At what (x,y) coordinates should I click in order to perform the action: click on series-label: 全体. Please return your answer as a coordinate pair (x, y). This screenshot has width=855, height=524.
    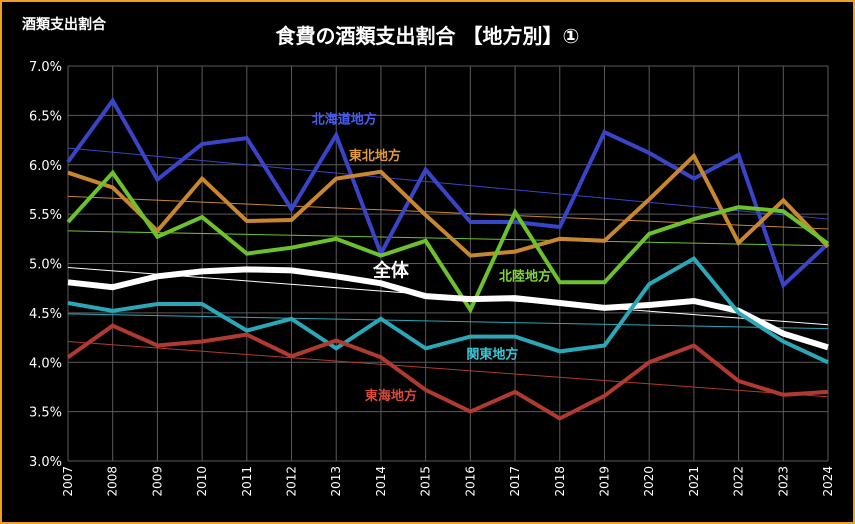
    Looking at the image, I should click on (391, 270).